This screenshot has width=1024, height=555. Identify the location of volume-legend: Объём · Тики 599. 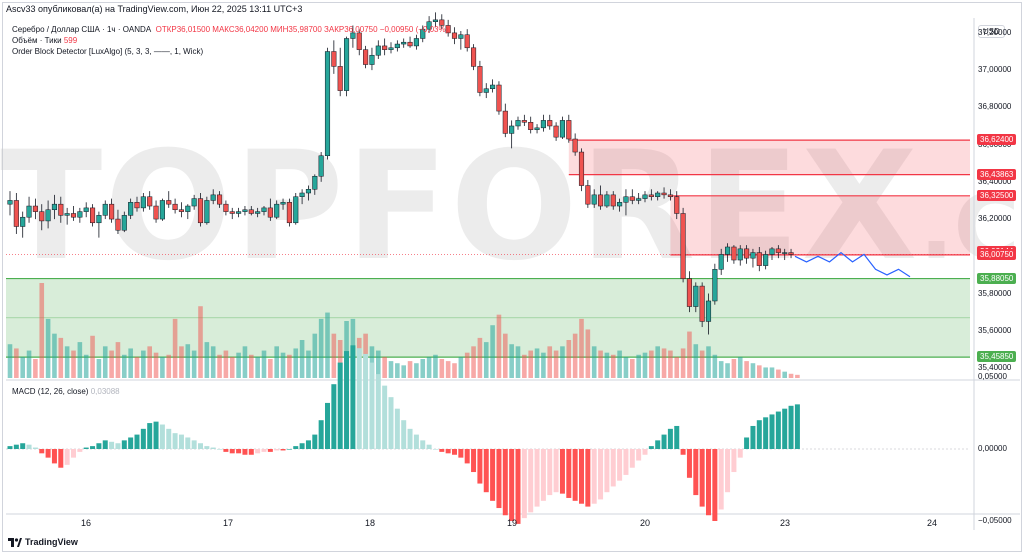
(44, 40).